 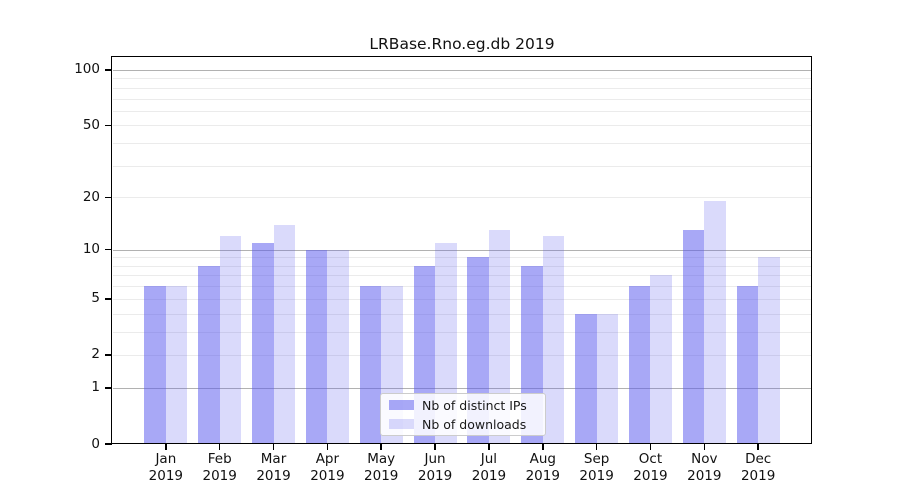 I want to click on y-tick-label: 2, so click(x=95, y=354).